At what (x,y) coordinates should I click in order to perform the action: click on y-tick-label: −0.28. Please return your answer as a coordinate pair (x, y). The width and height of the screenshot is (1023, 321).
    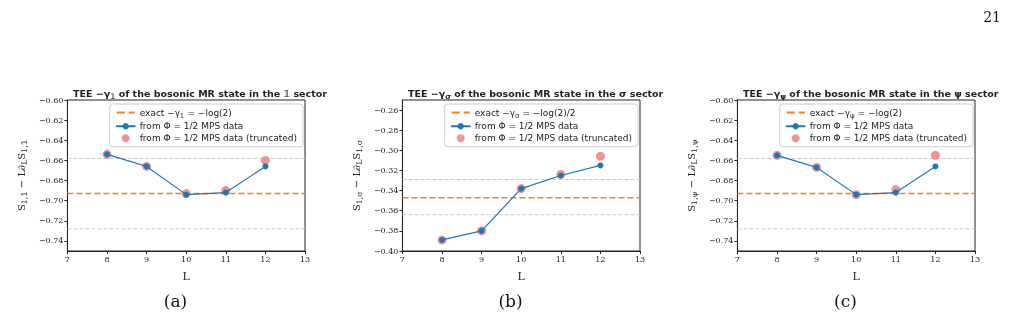
    Looking at the image, I should click on (386, 130).